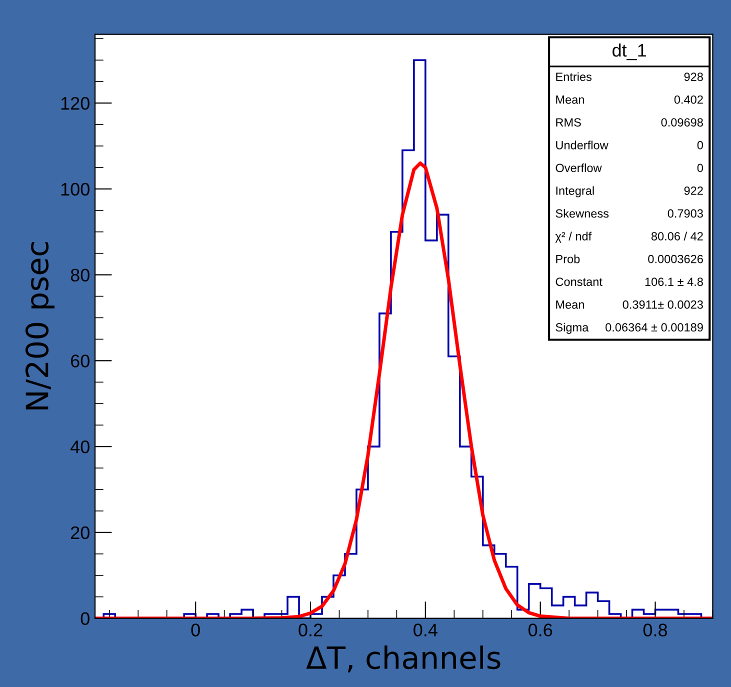 The image size is (731, 687). I want to click on annotation: 0.06364 ± 0.00189, so click(654, 327).